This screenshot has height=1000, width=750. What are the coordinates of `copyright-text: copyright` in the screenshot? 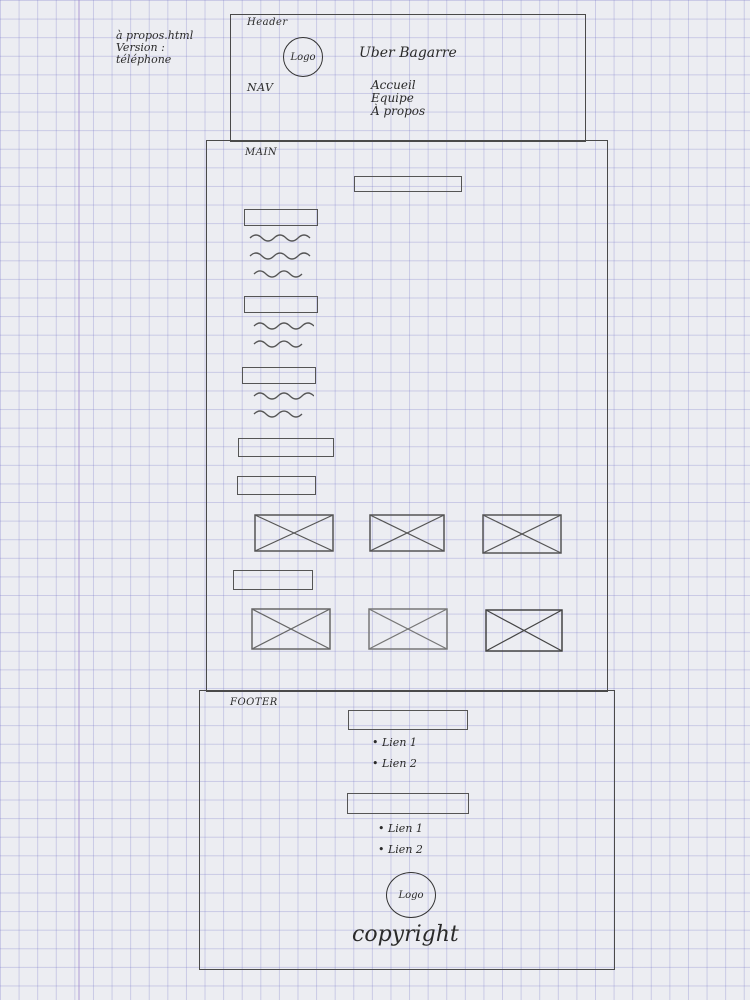 It's located at (405, 934).